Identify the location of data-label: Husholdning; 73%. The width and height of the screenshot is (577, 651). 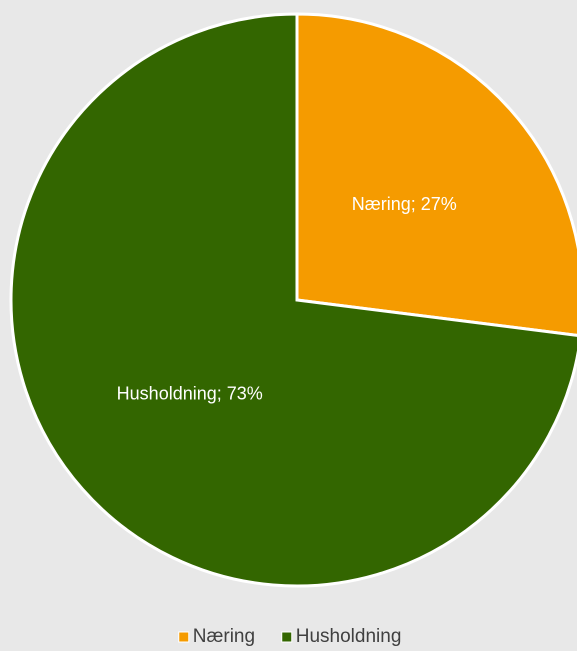
(190, 393).